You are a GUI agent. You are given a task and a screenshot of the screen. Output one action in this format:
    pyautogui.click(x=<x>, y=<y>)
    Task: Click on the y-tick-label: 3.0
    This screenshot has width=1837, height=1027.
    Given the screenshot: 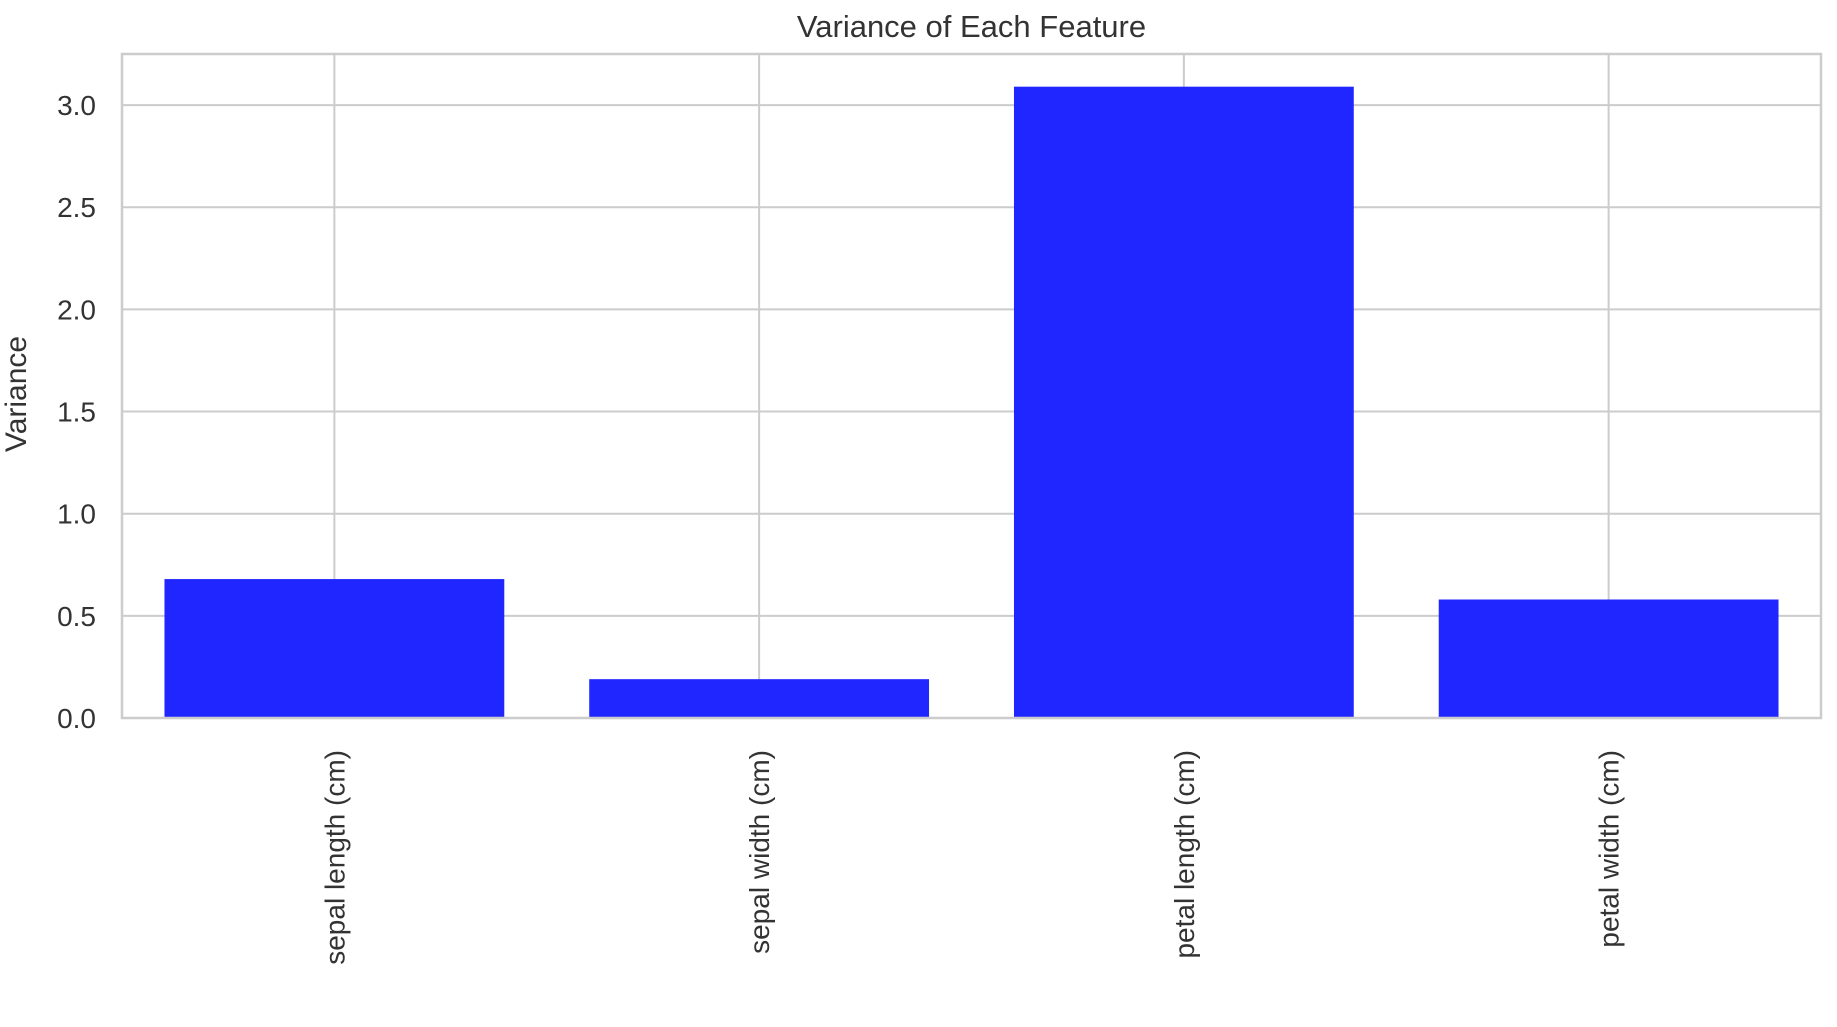 What is the action you would take?
    pyautogui.click(x=76, y=105)
    